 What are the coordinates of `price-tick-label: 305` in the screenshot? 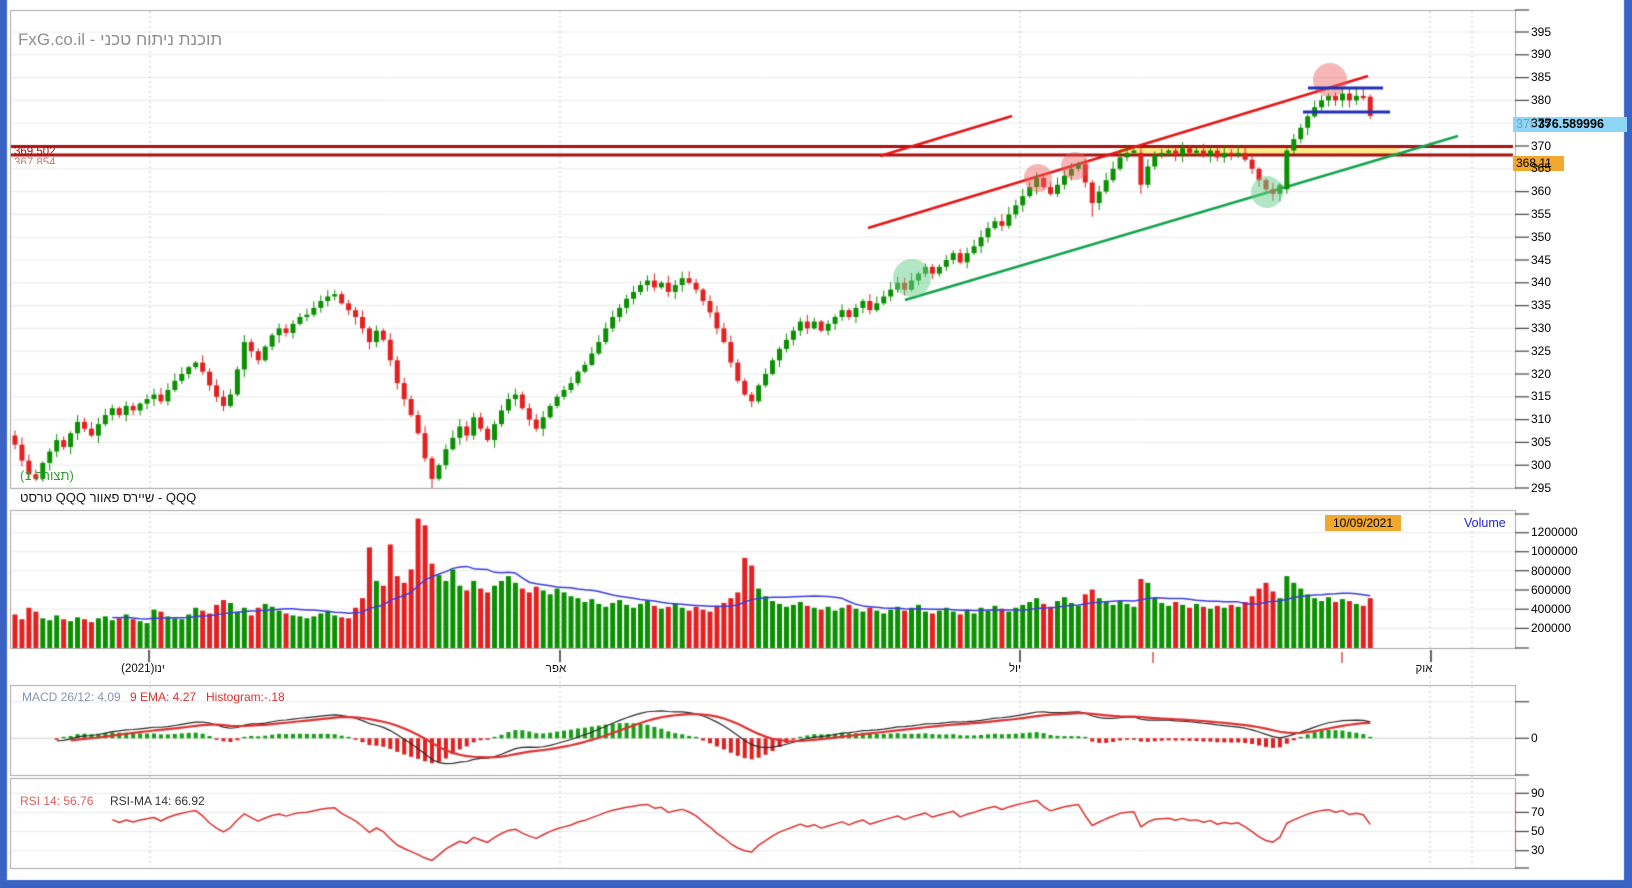 It's located at (1541, 441).